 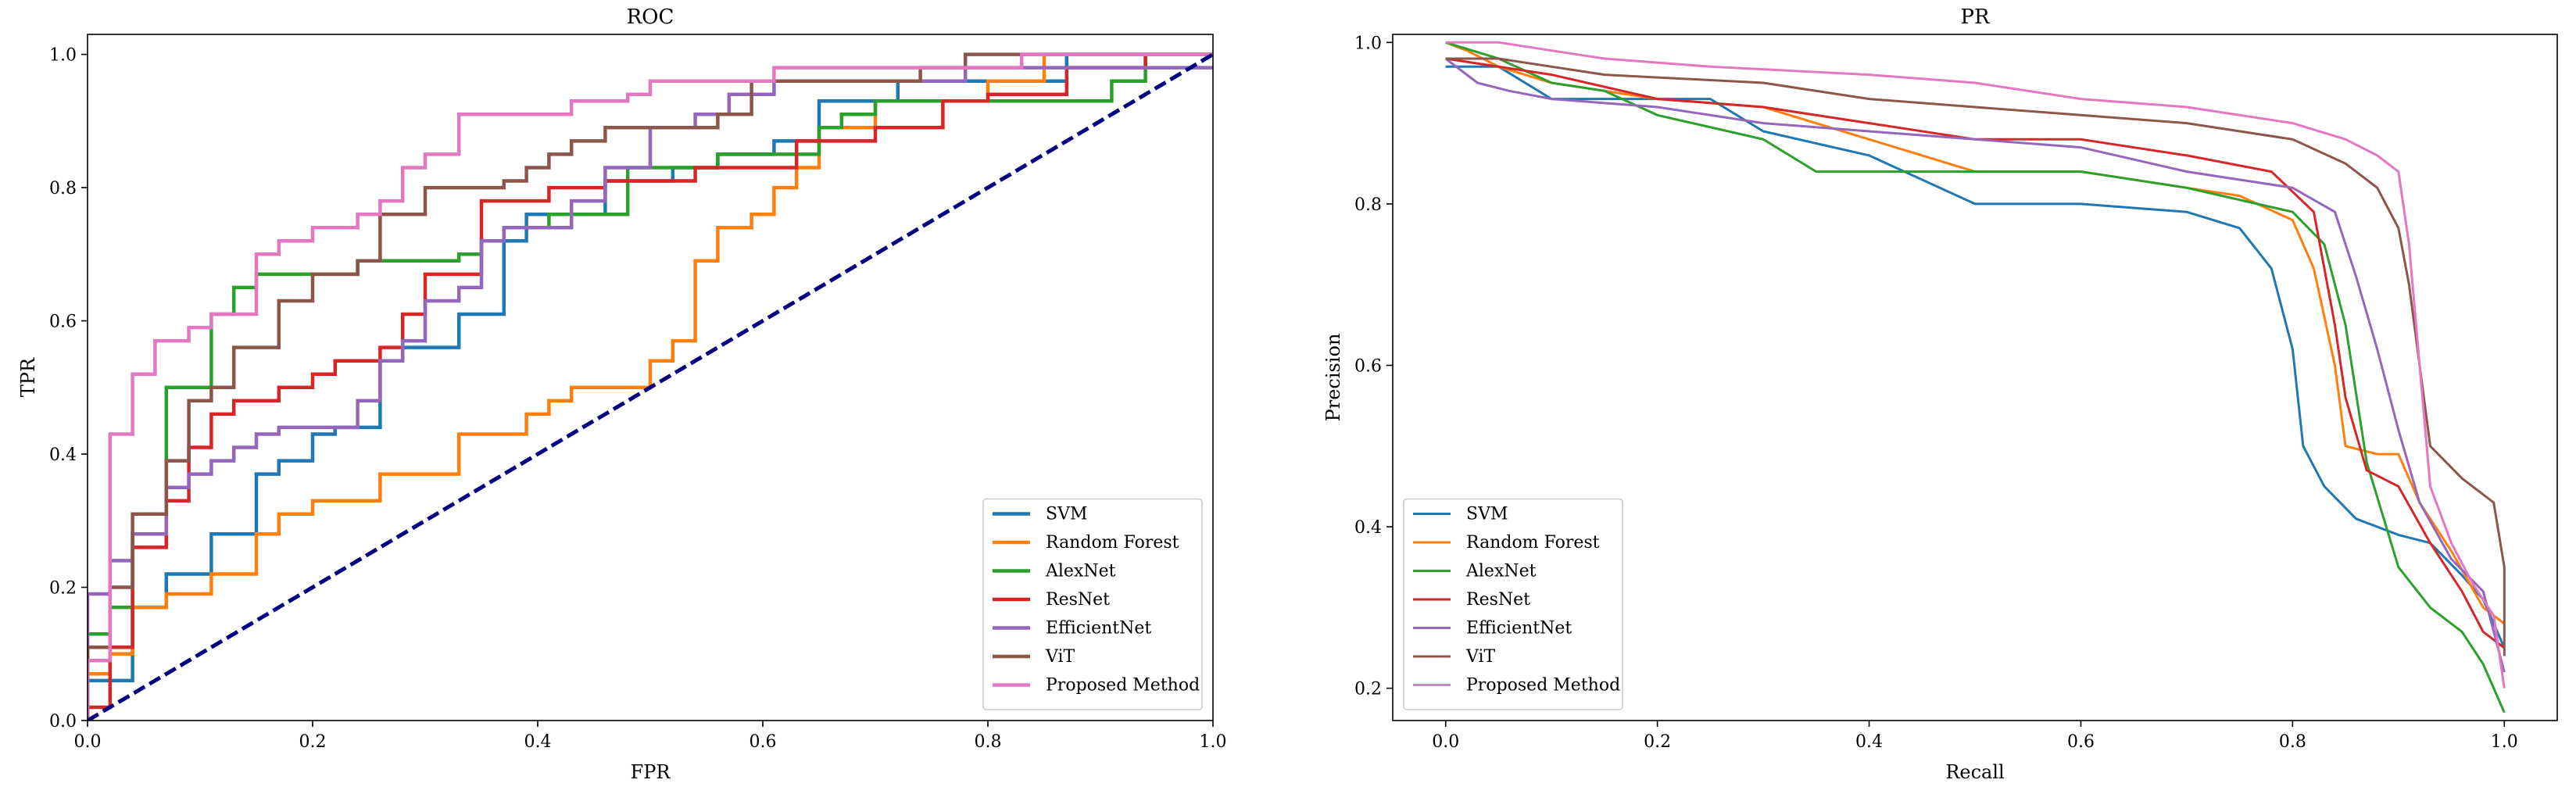 What do you see at coordinates (1333, 378) in the screenshot?
I see `y-axis-label: Precision` at bounding box center [1333, 378].